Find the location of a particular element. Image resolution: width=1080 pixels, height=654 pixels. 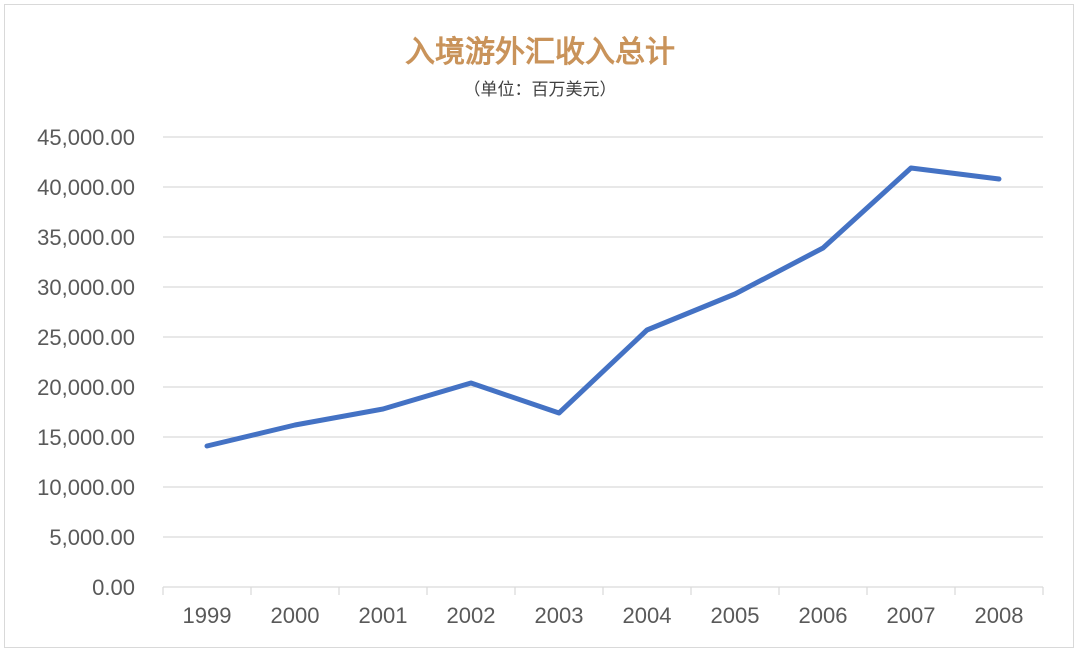

x-tick-label: 2003 is located at coordinates (559, 615).